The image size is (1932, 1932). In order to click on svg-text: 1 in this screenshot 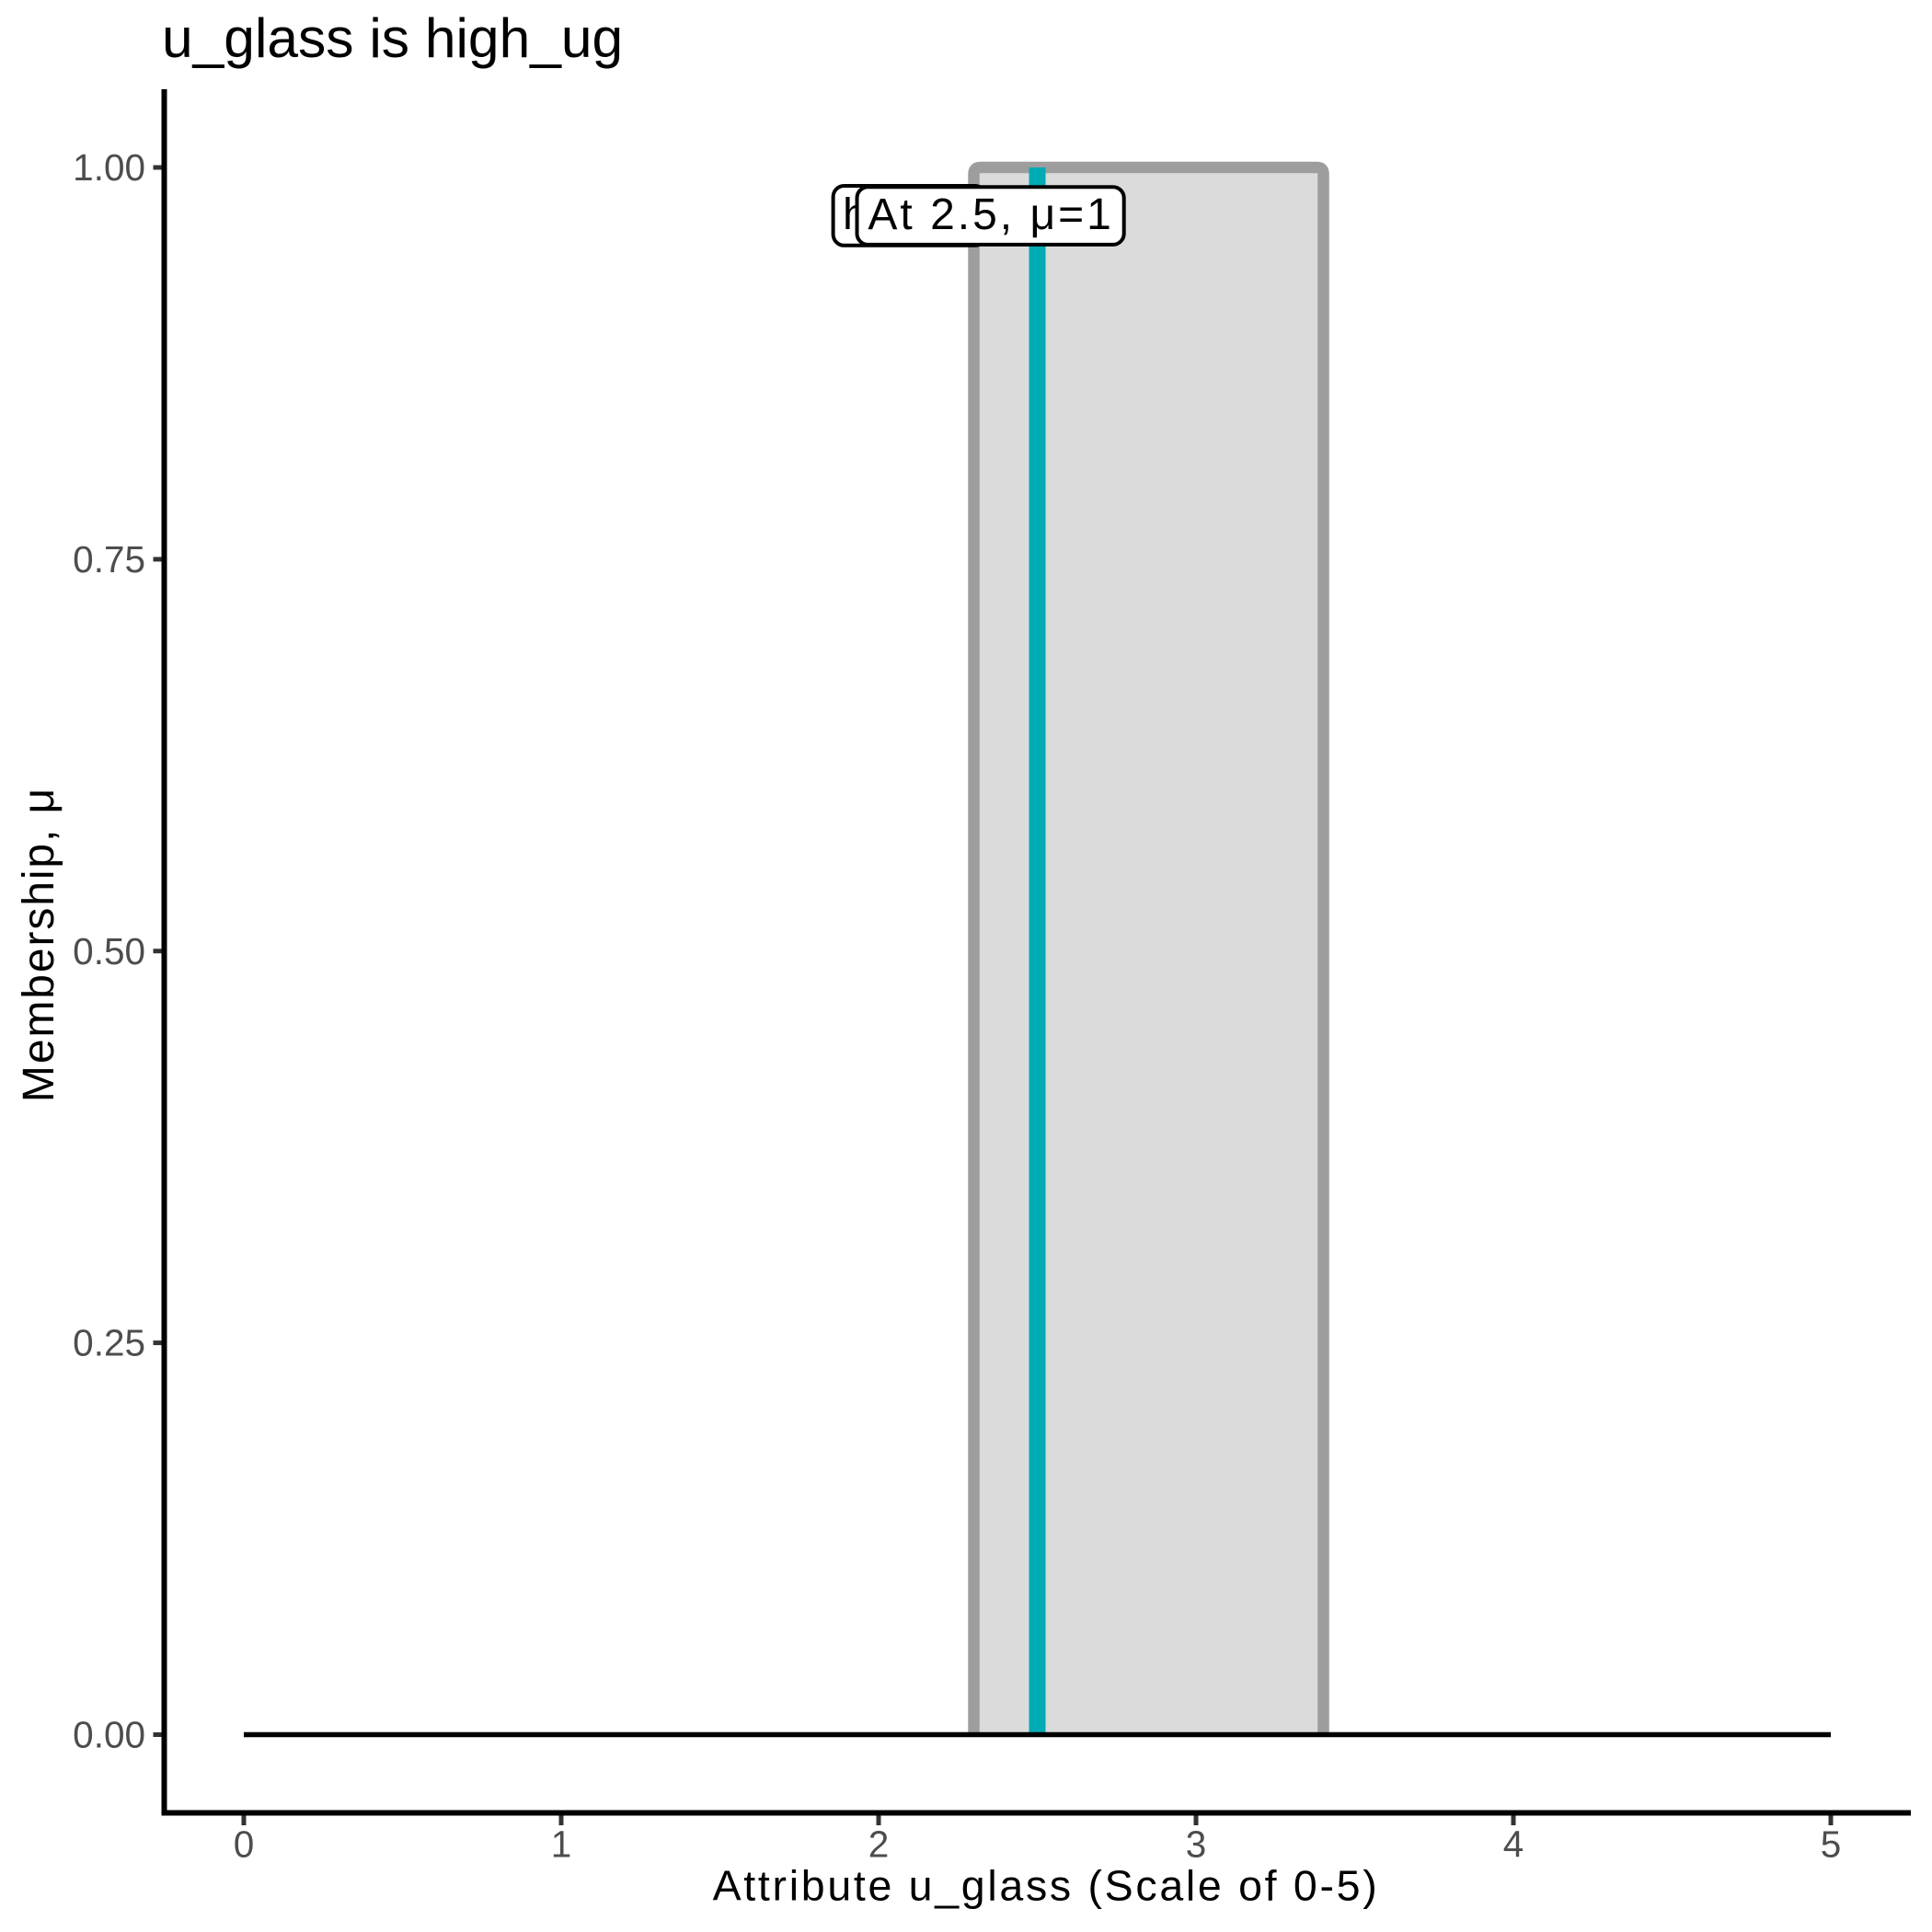, I will do `click(561, 1844)`.